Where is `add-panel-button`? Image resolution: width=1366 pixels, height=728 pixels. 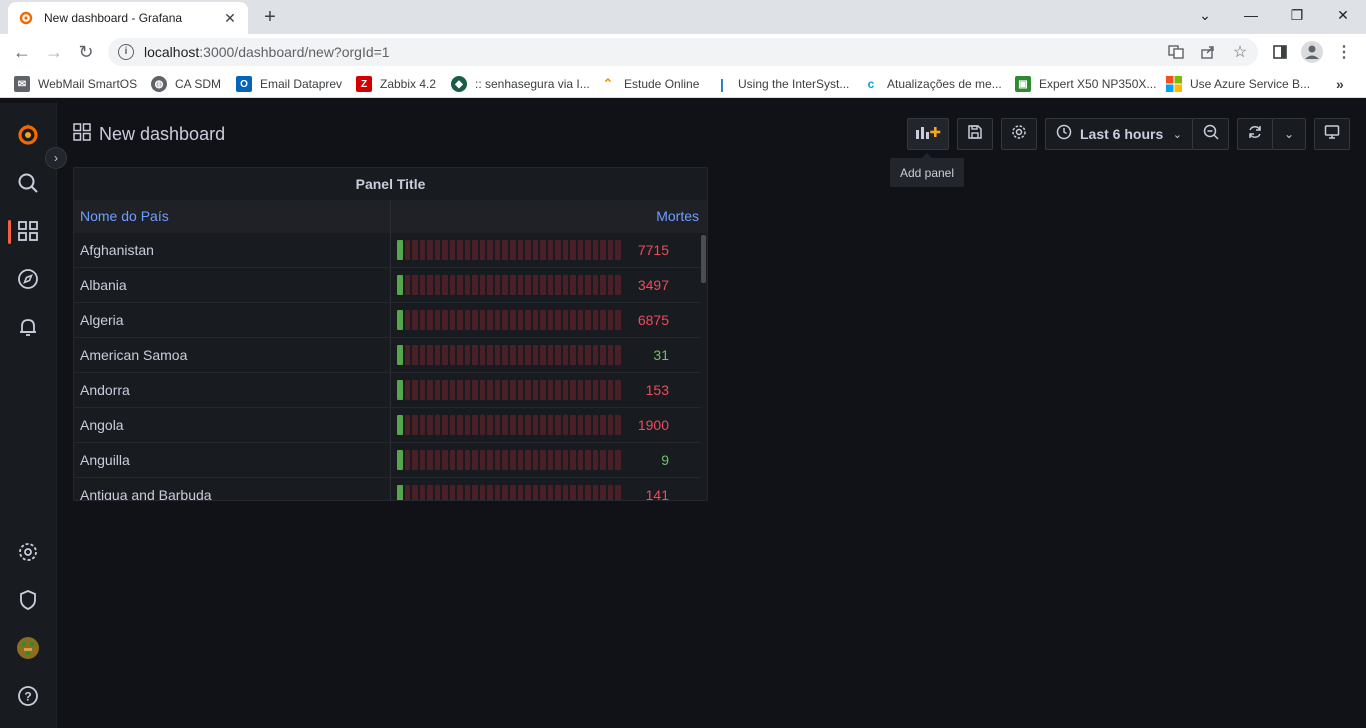
add-panel-button is located at coordinates (928, 134).